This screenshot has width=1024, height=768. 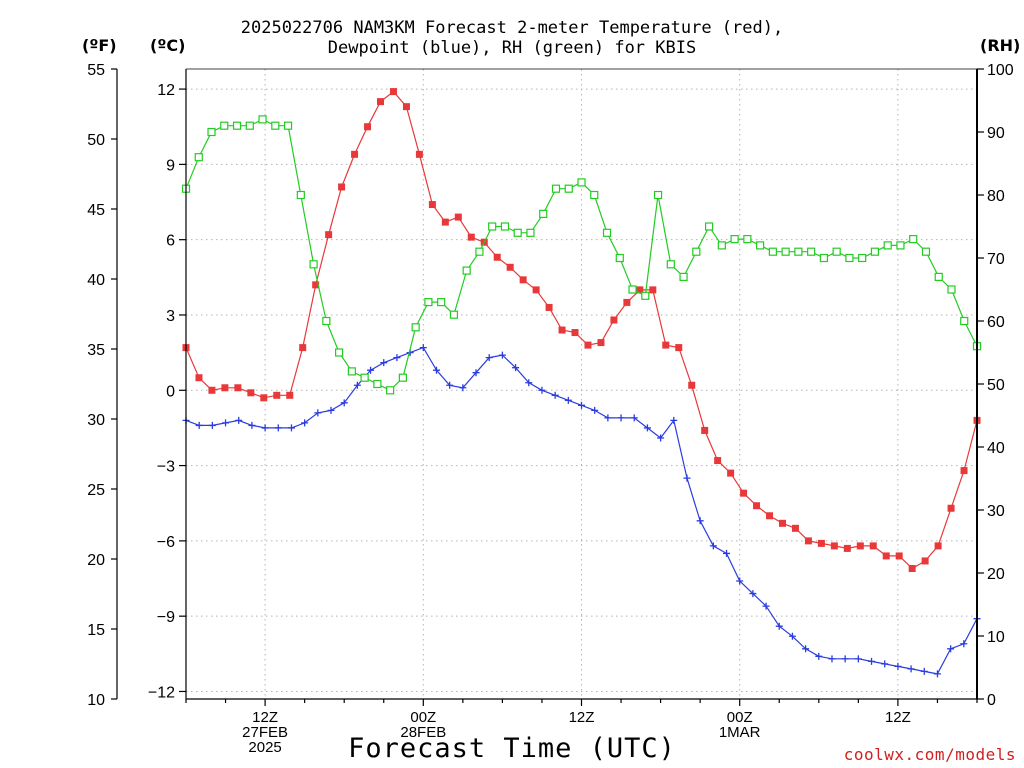 I want to click on fahrenheit-tick-label: 30, so click(x=96, y=420).